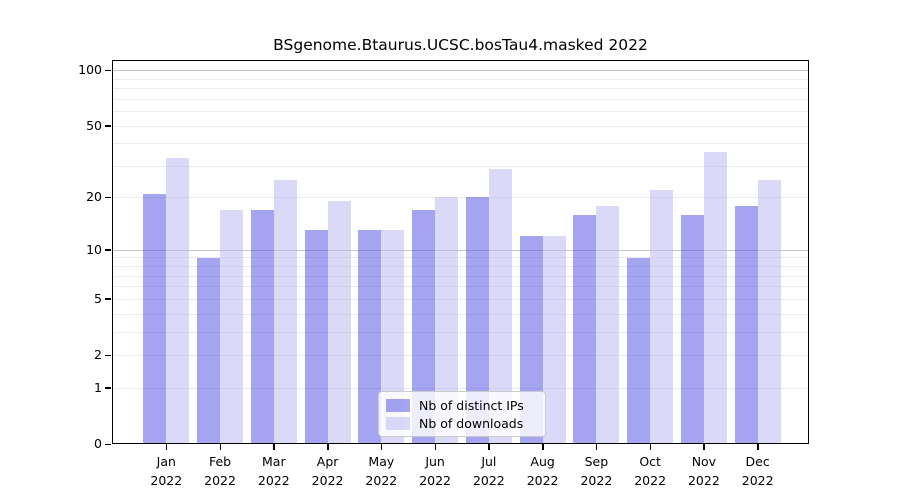 Image resolution: width=900 pixels, height=500 pixels. What do you see at coordinates (232, 326) in the screenshot?
I see `bar-feb-downloads` at bounding box center [232, 326].